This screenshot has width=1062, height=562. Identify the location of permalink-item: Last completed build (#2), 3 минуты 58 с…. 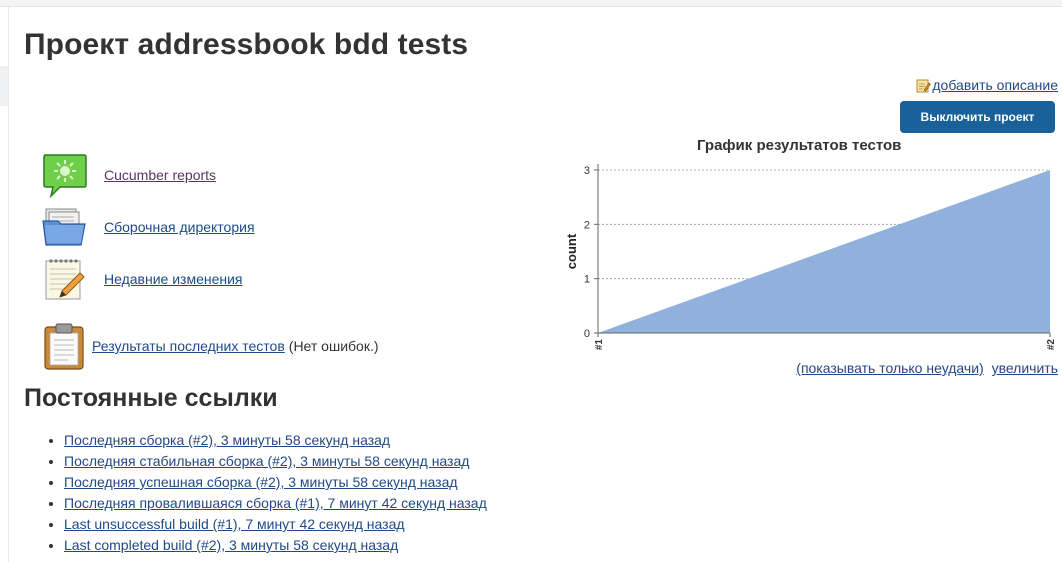
(275, 545).